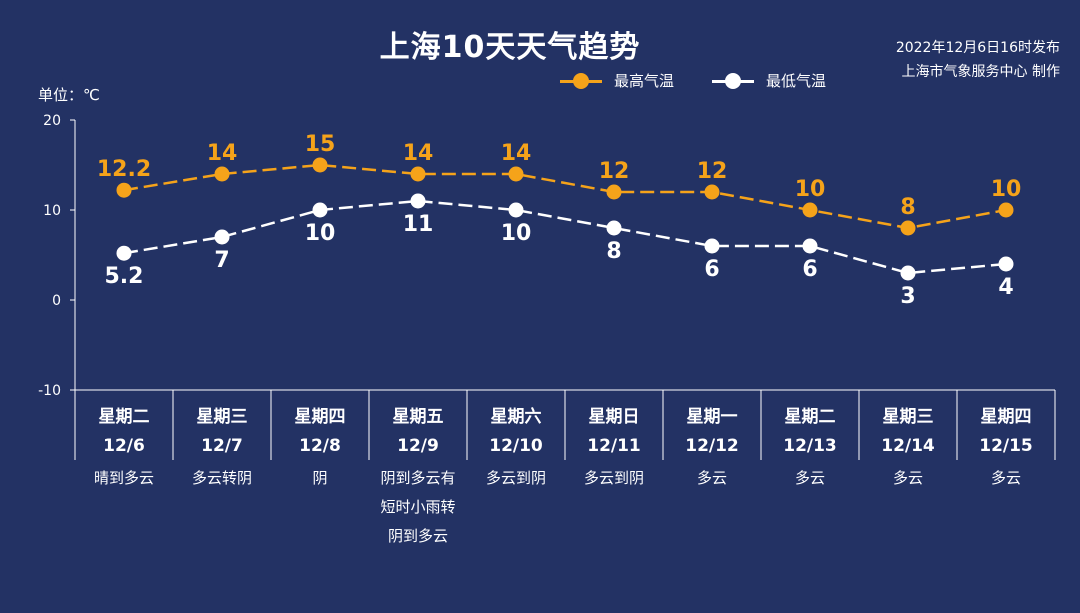 This screenshot has width=1080, height=613. What do you see at coordinates (1006, 446) in the screenshot?
I see `date-label: 12/15` at bounding box center [1006, 446].